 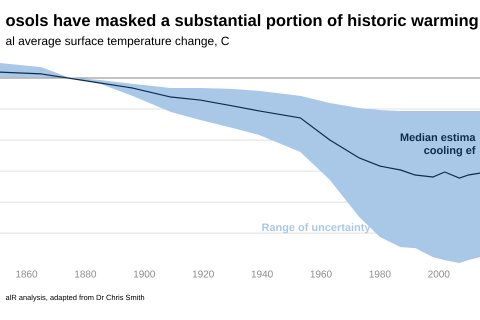 What do you see at coordinates (117, 42) in the screenshot?
I see `chart-subtitle: al average surface temperature change, C` at bounding box center [117, 42].